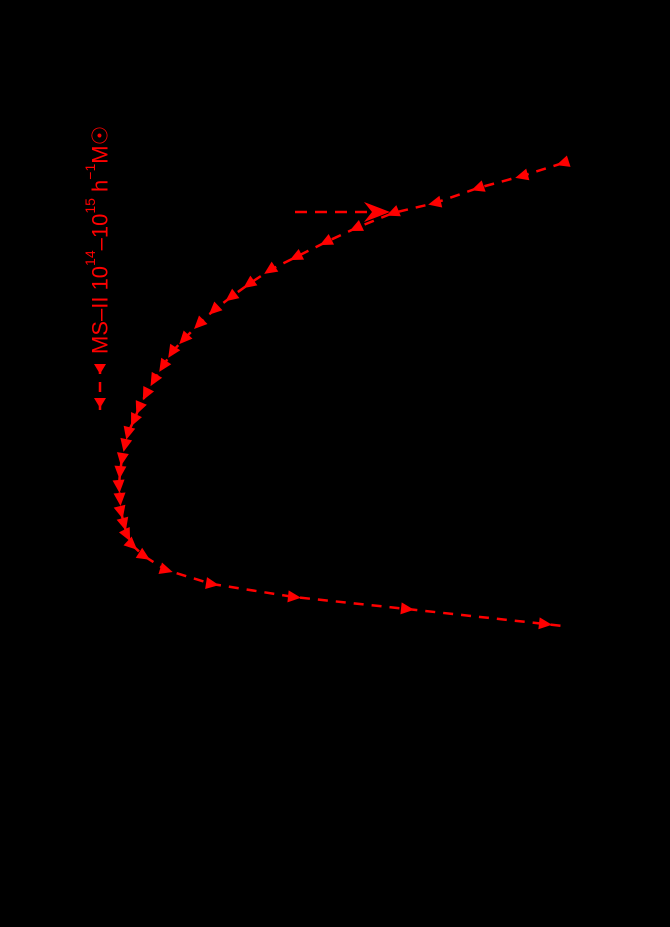  Describe the element at coordinates (99, 385) in the screenshot. I see `legend-line-sample-icon` at that location.